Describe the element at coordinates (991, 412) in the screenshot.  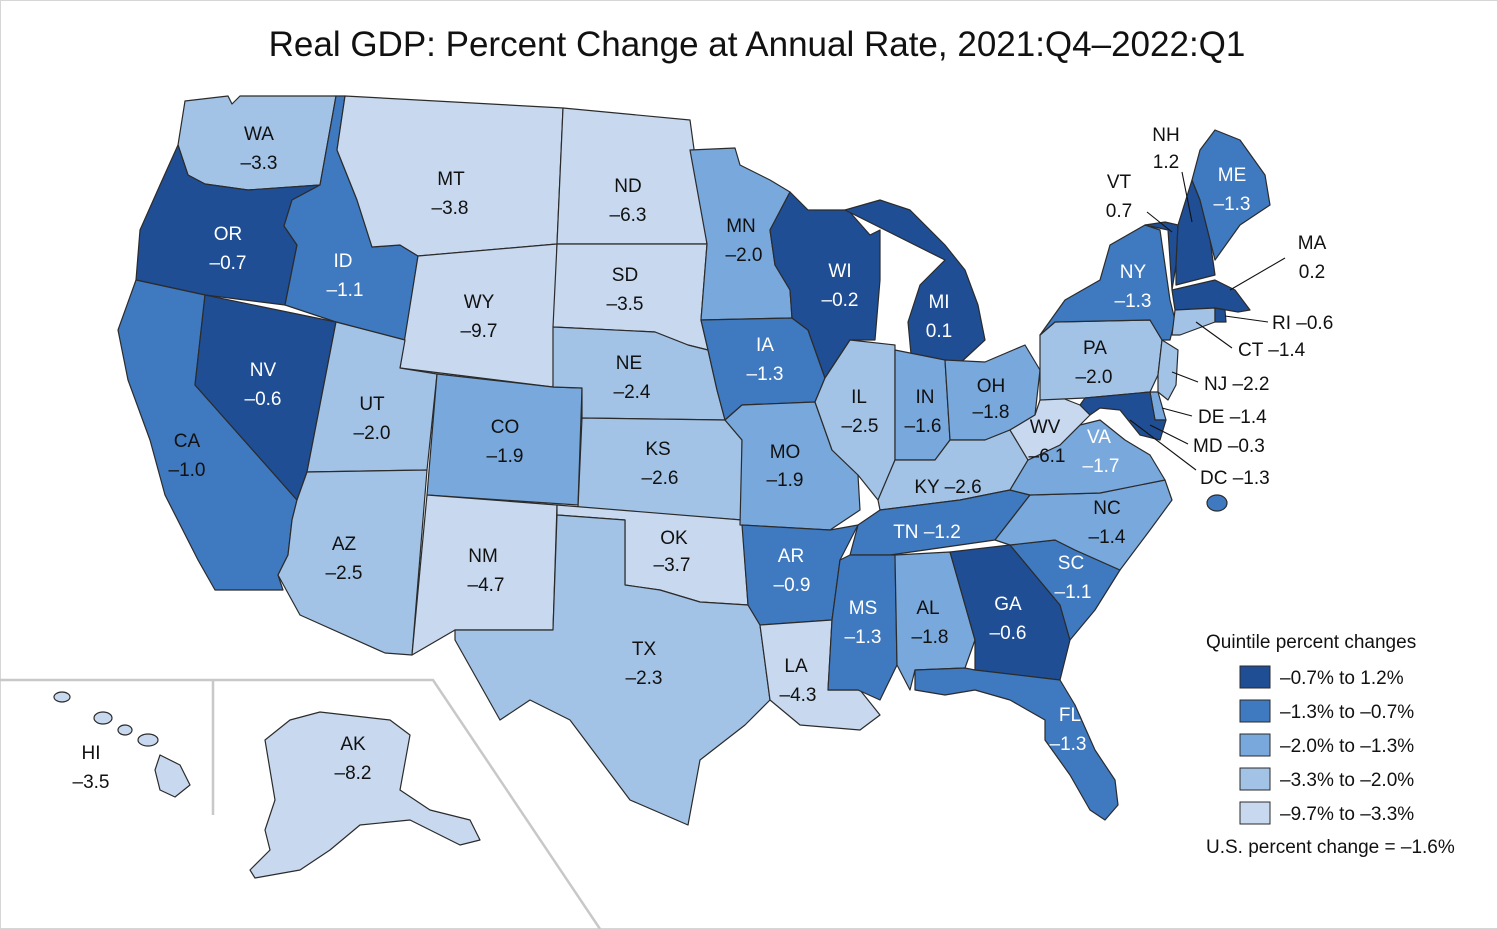
I see `label-OH-value: –1.8` at that location.